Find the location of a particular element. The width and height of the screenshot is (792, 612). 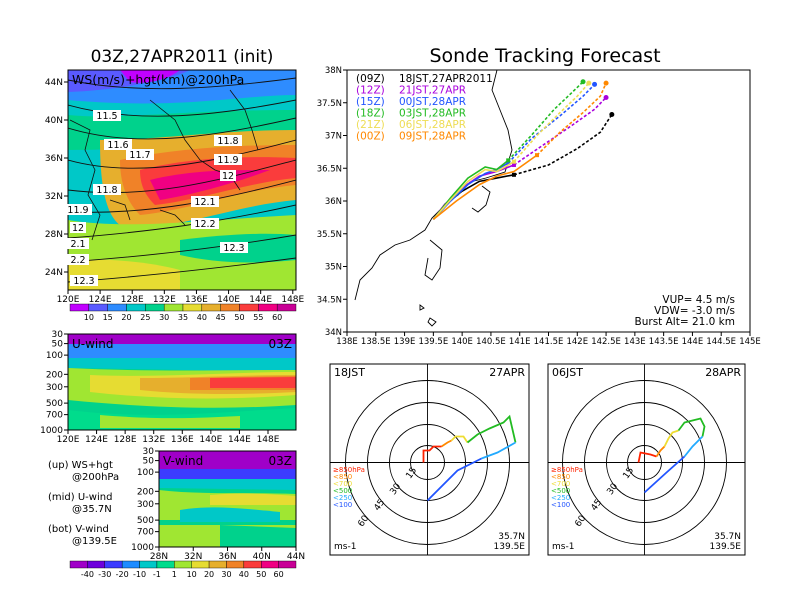

contour-label: 12 is located at coordinates (78, 228).